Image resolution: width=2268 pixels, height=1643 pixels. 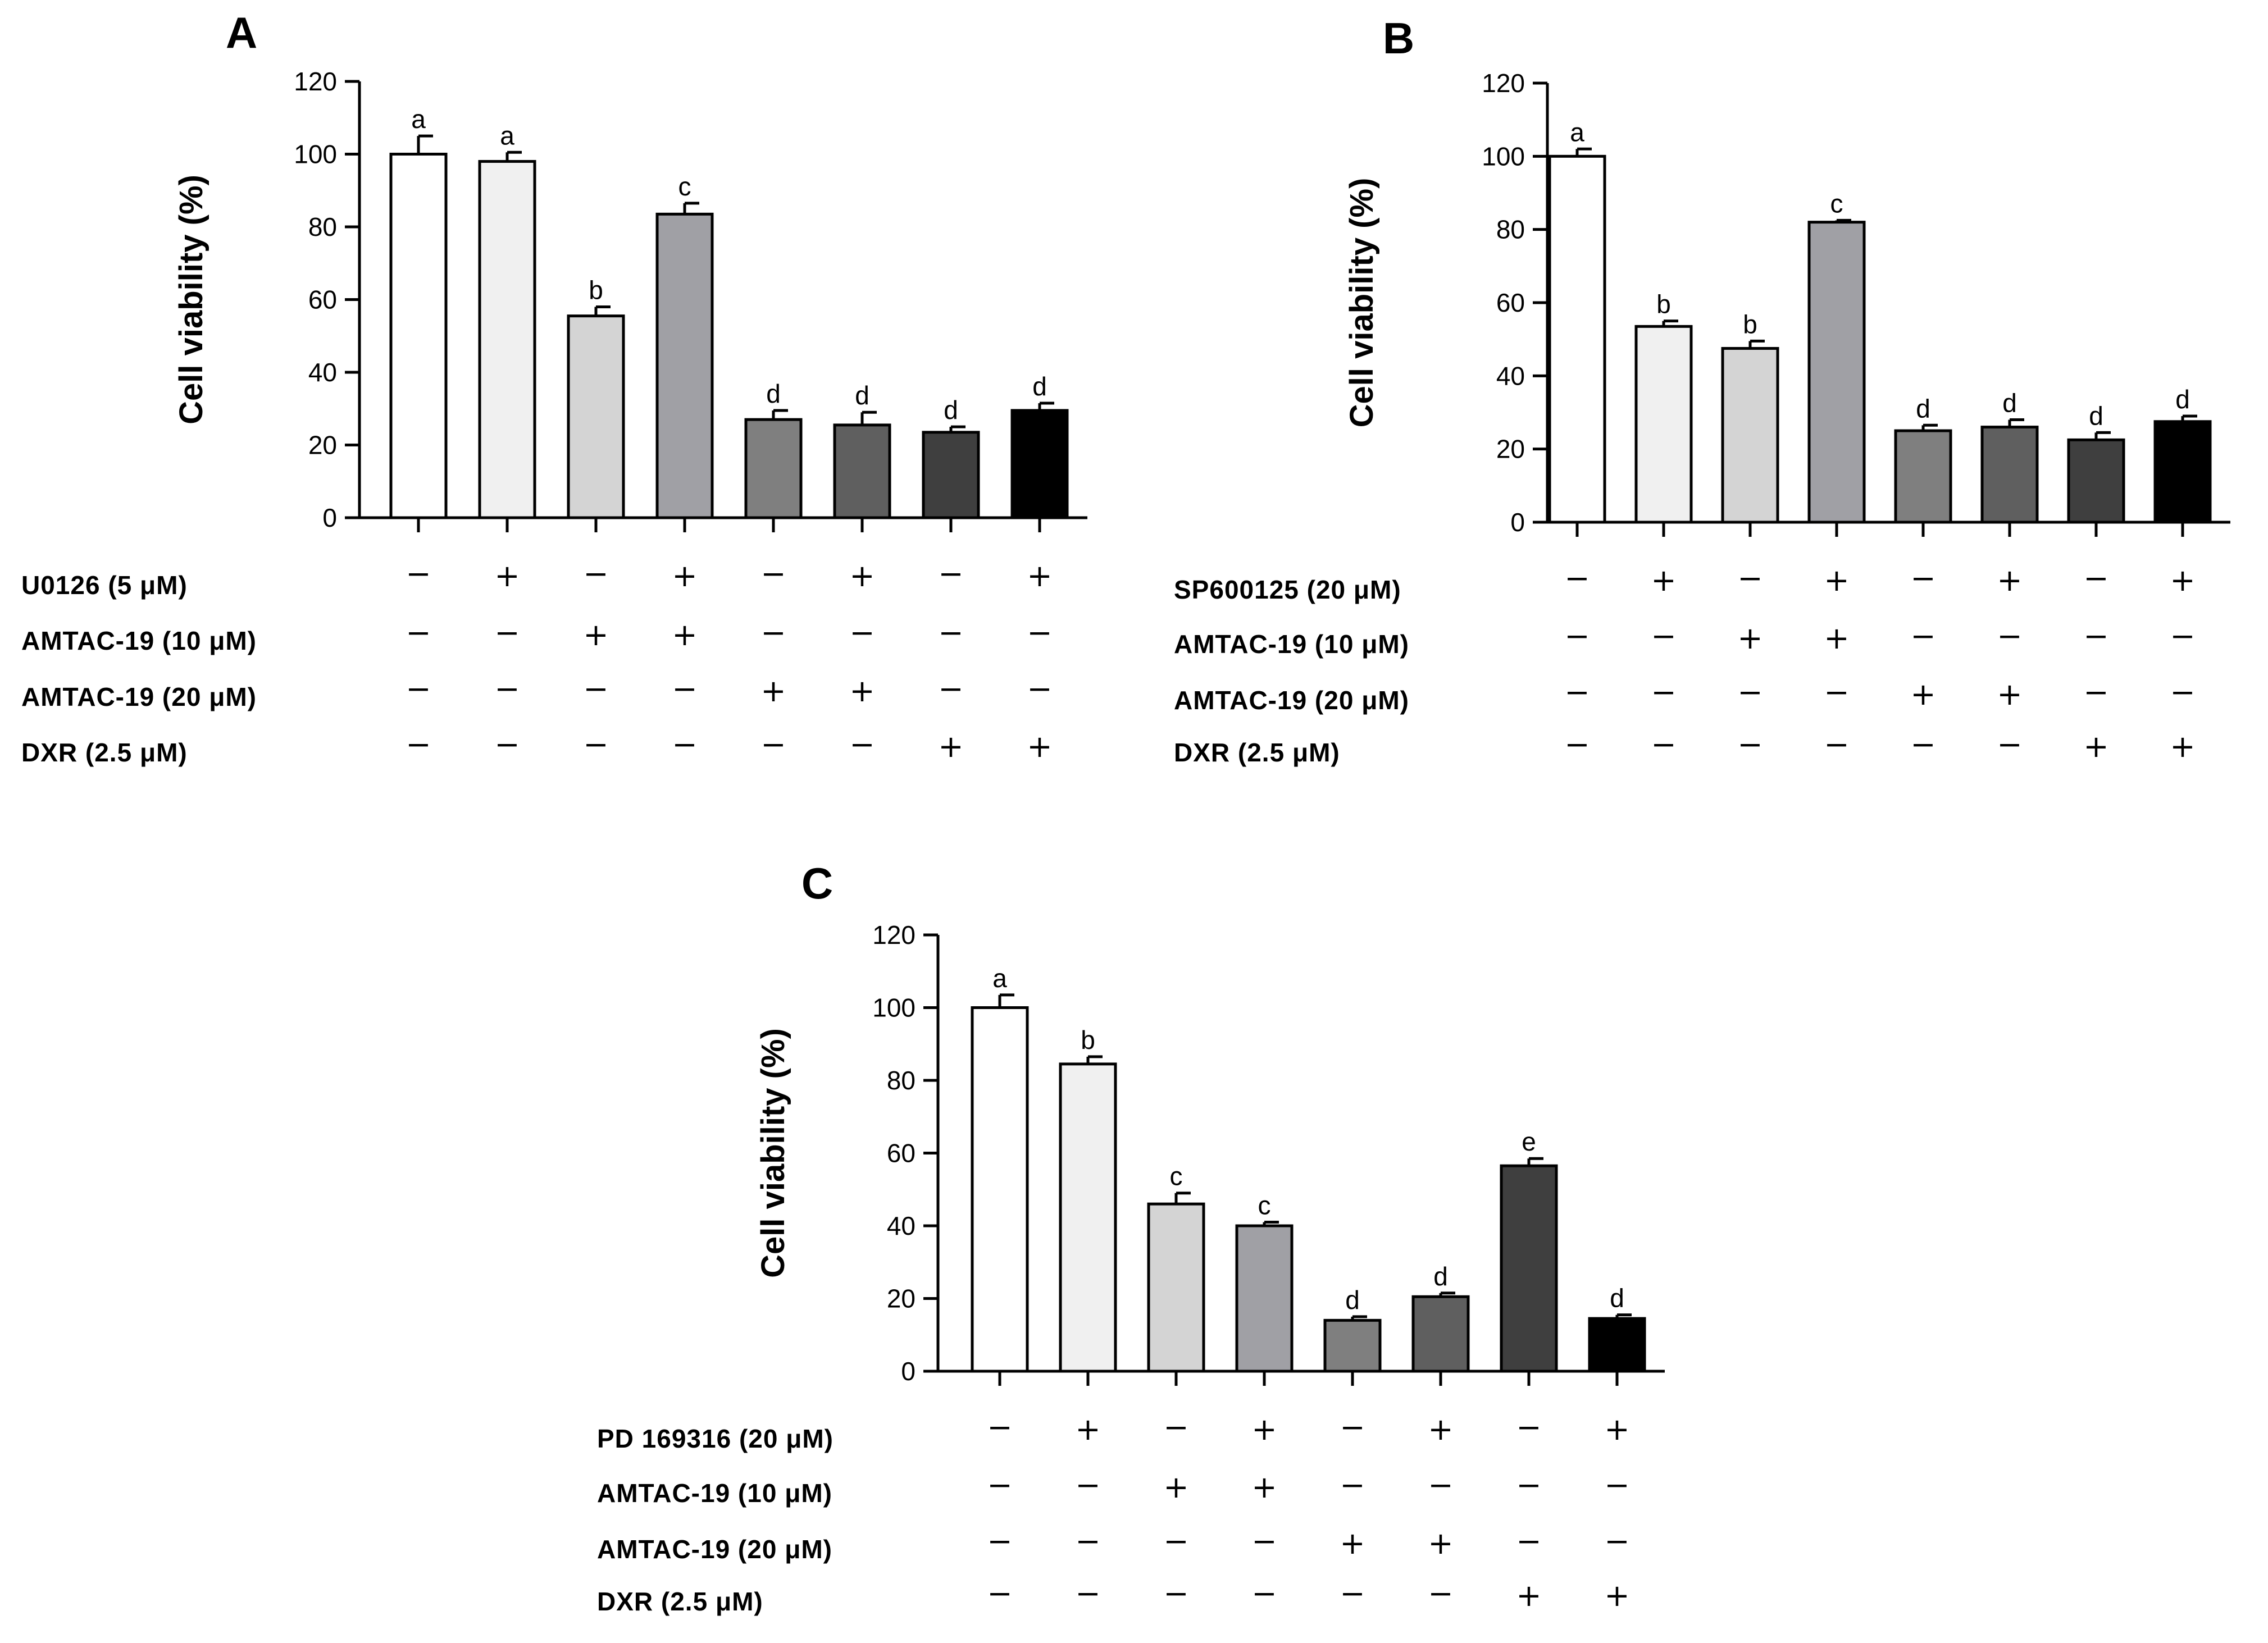 What do you see at coordinates (1529, 1141) in the screenshot?
I see `significance-letter: e` at bounding box center [1529, 1141].